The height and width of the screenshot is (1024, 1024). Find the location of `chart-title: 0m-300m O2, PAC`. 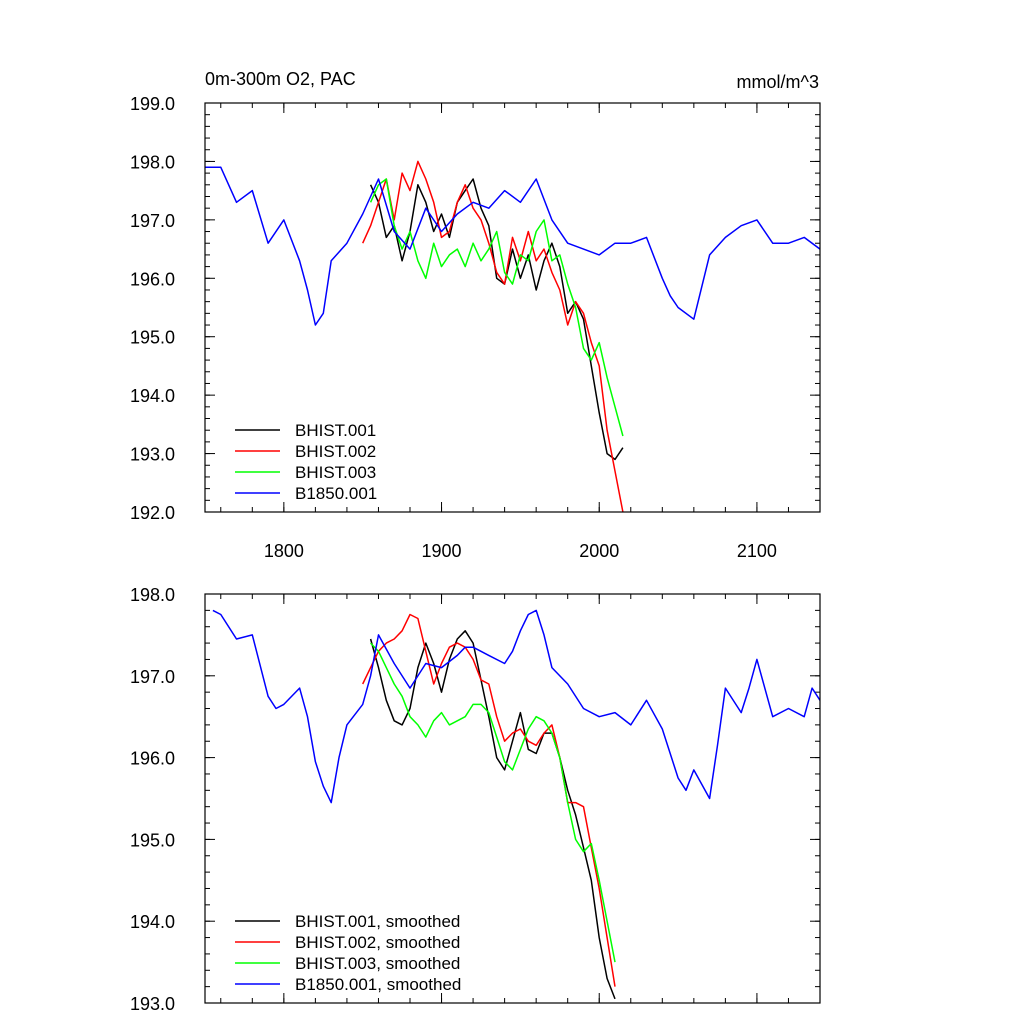

chart-title: 0m-300m O2, PAC is located at coordinates (280, 79).